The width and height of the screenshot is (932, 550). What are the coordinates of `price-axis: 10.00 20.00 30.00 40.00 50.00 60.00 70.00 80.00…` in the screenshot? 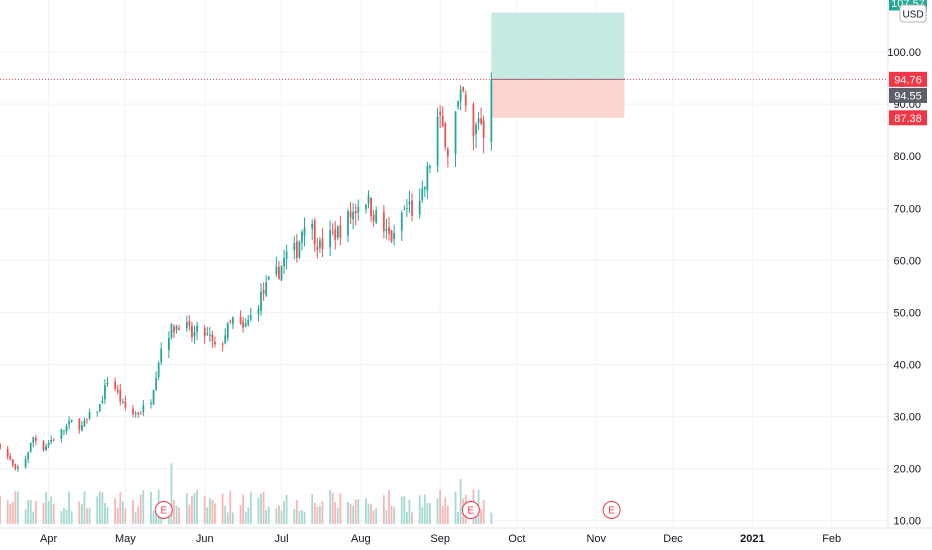 It's located at (904, 287).